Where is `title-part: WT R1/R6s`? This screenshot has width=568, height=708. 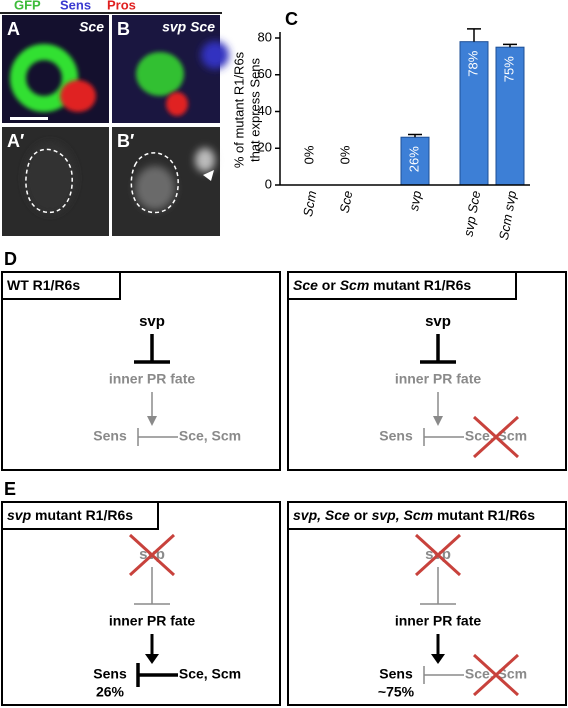
title-part: WT R1/R6s is located at coordinates (43, 285).